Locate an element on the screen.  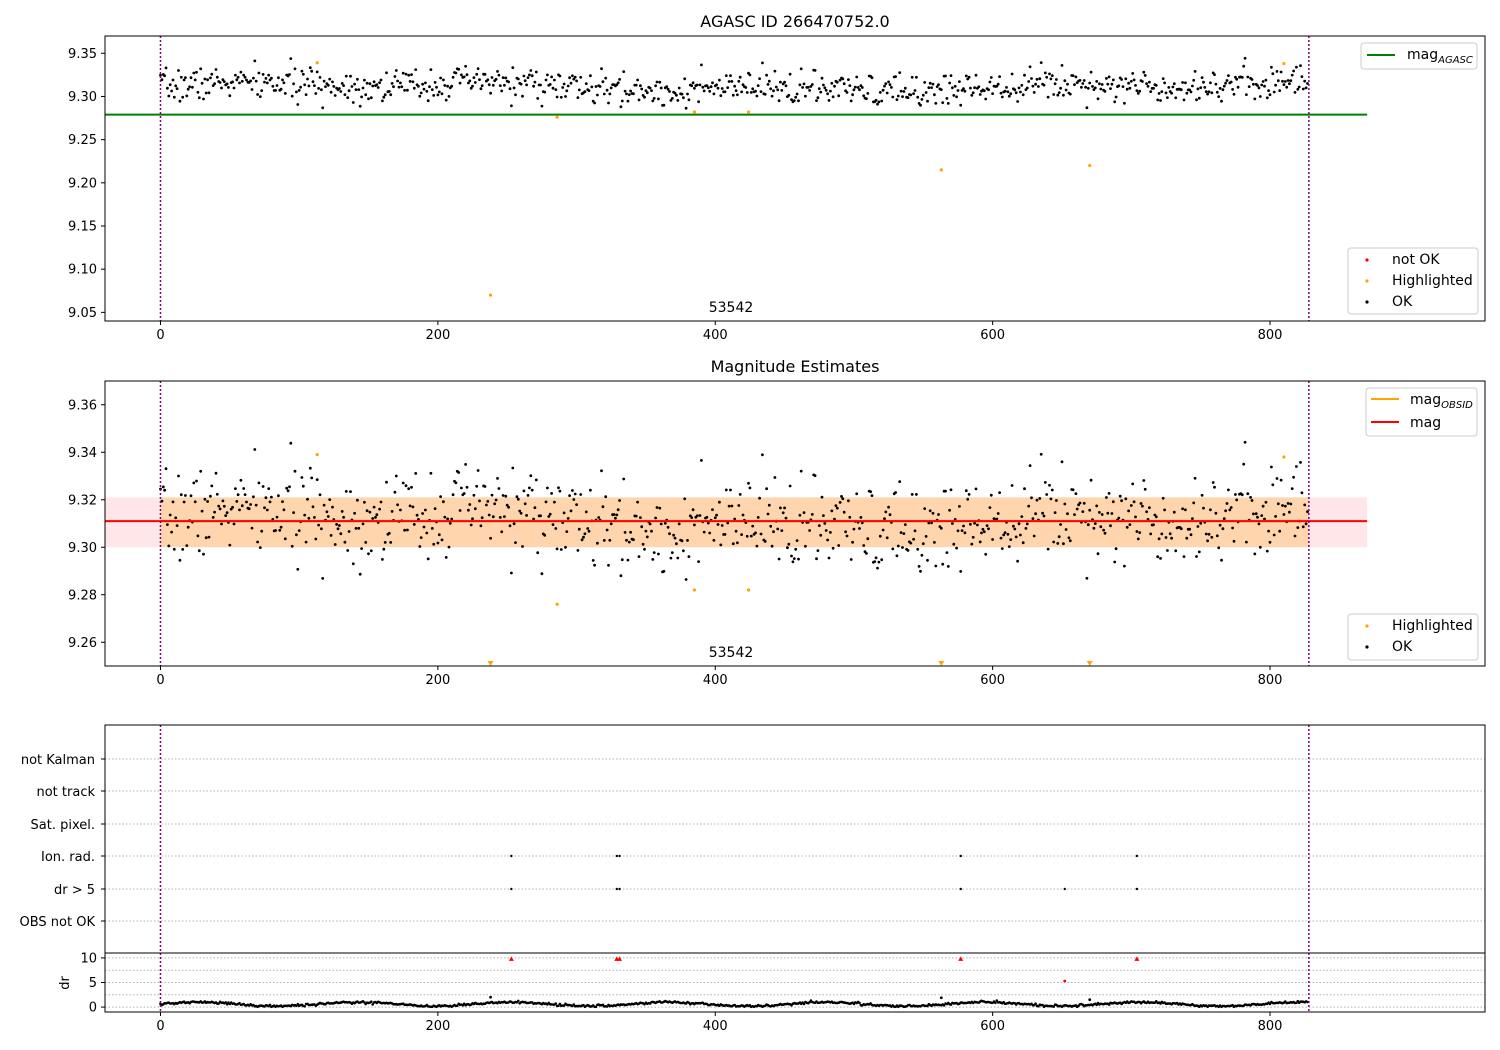
p1-xtick-label-1: 200 is located at coordinates (437, 335).